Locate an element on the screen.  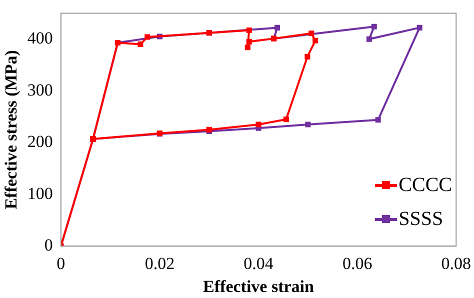
x-tick-label: 0 is located at coordinates (61, 263).